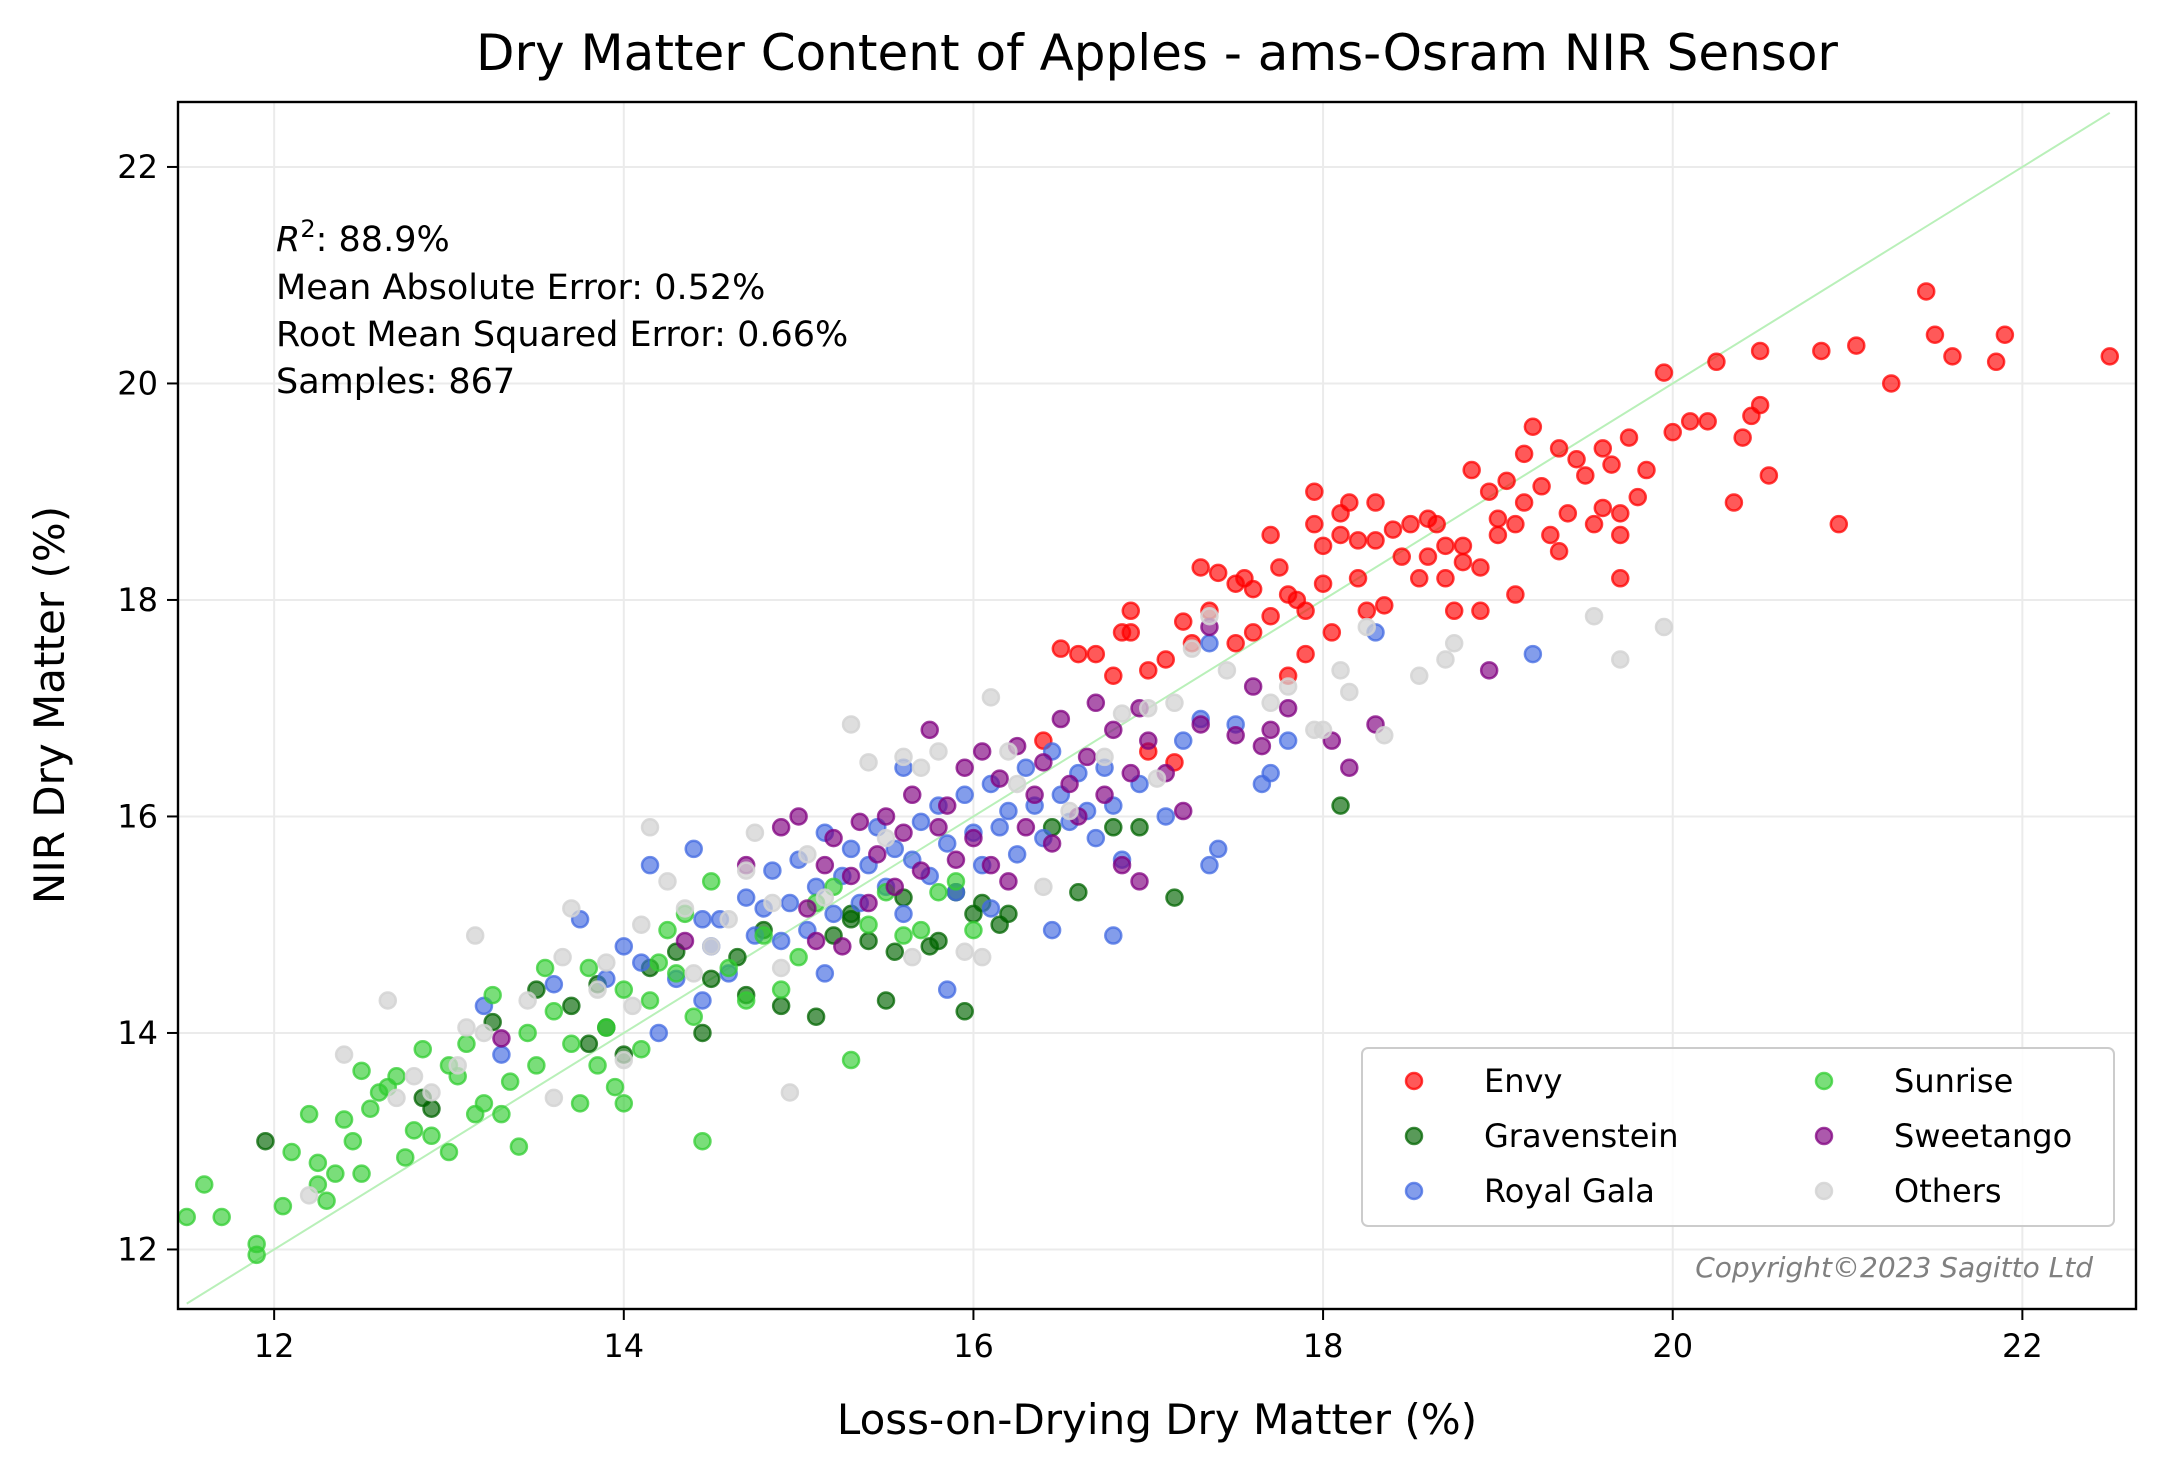  What do you see at coordinates (1672, 1346) in the screenshot?
I see `x-tick-label: 20` at bounding box center [1672, 1346].